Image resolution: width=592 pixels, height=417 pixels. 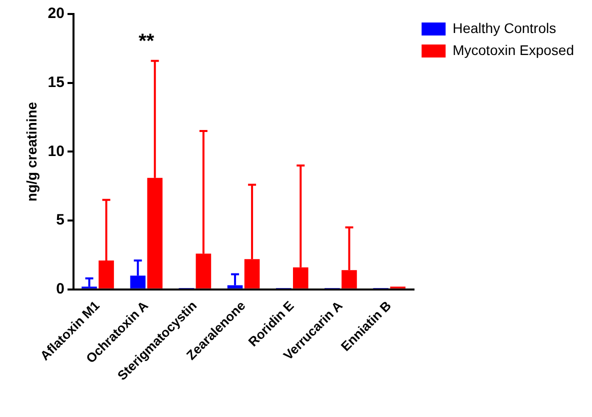 I want to click on y-tick-label: 15, so click(x=56, y=82).